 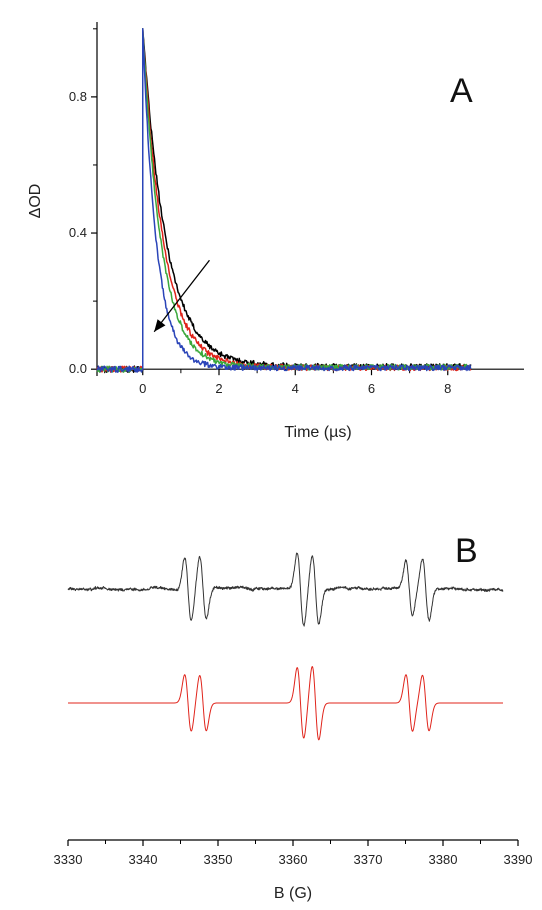 What do you see at coordinates (293, 859) in the screenshot?
I see `panel-b-x-tick-label: 3360` at bounding box center [293, 859].